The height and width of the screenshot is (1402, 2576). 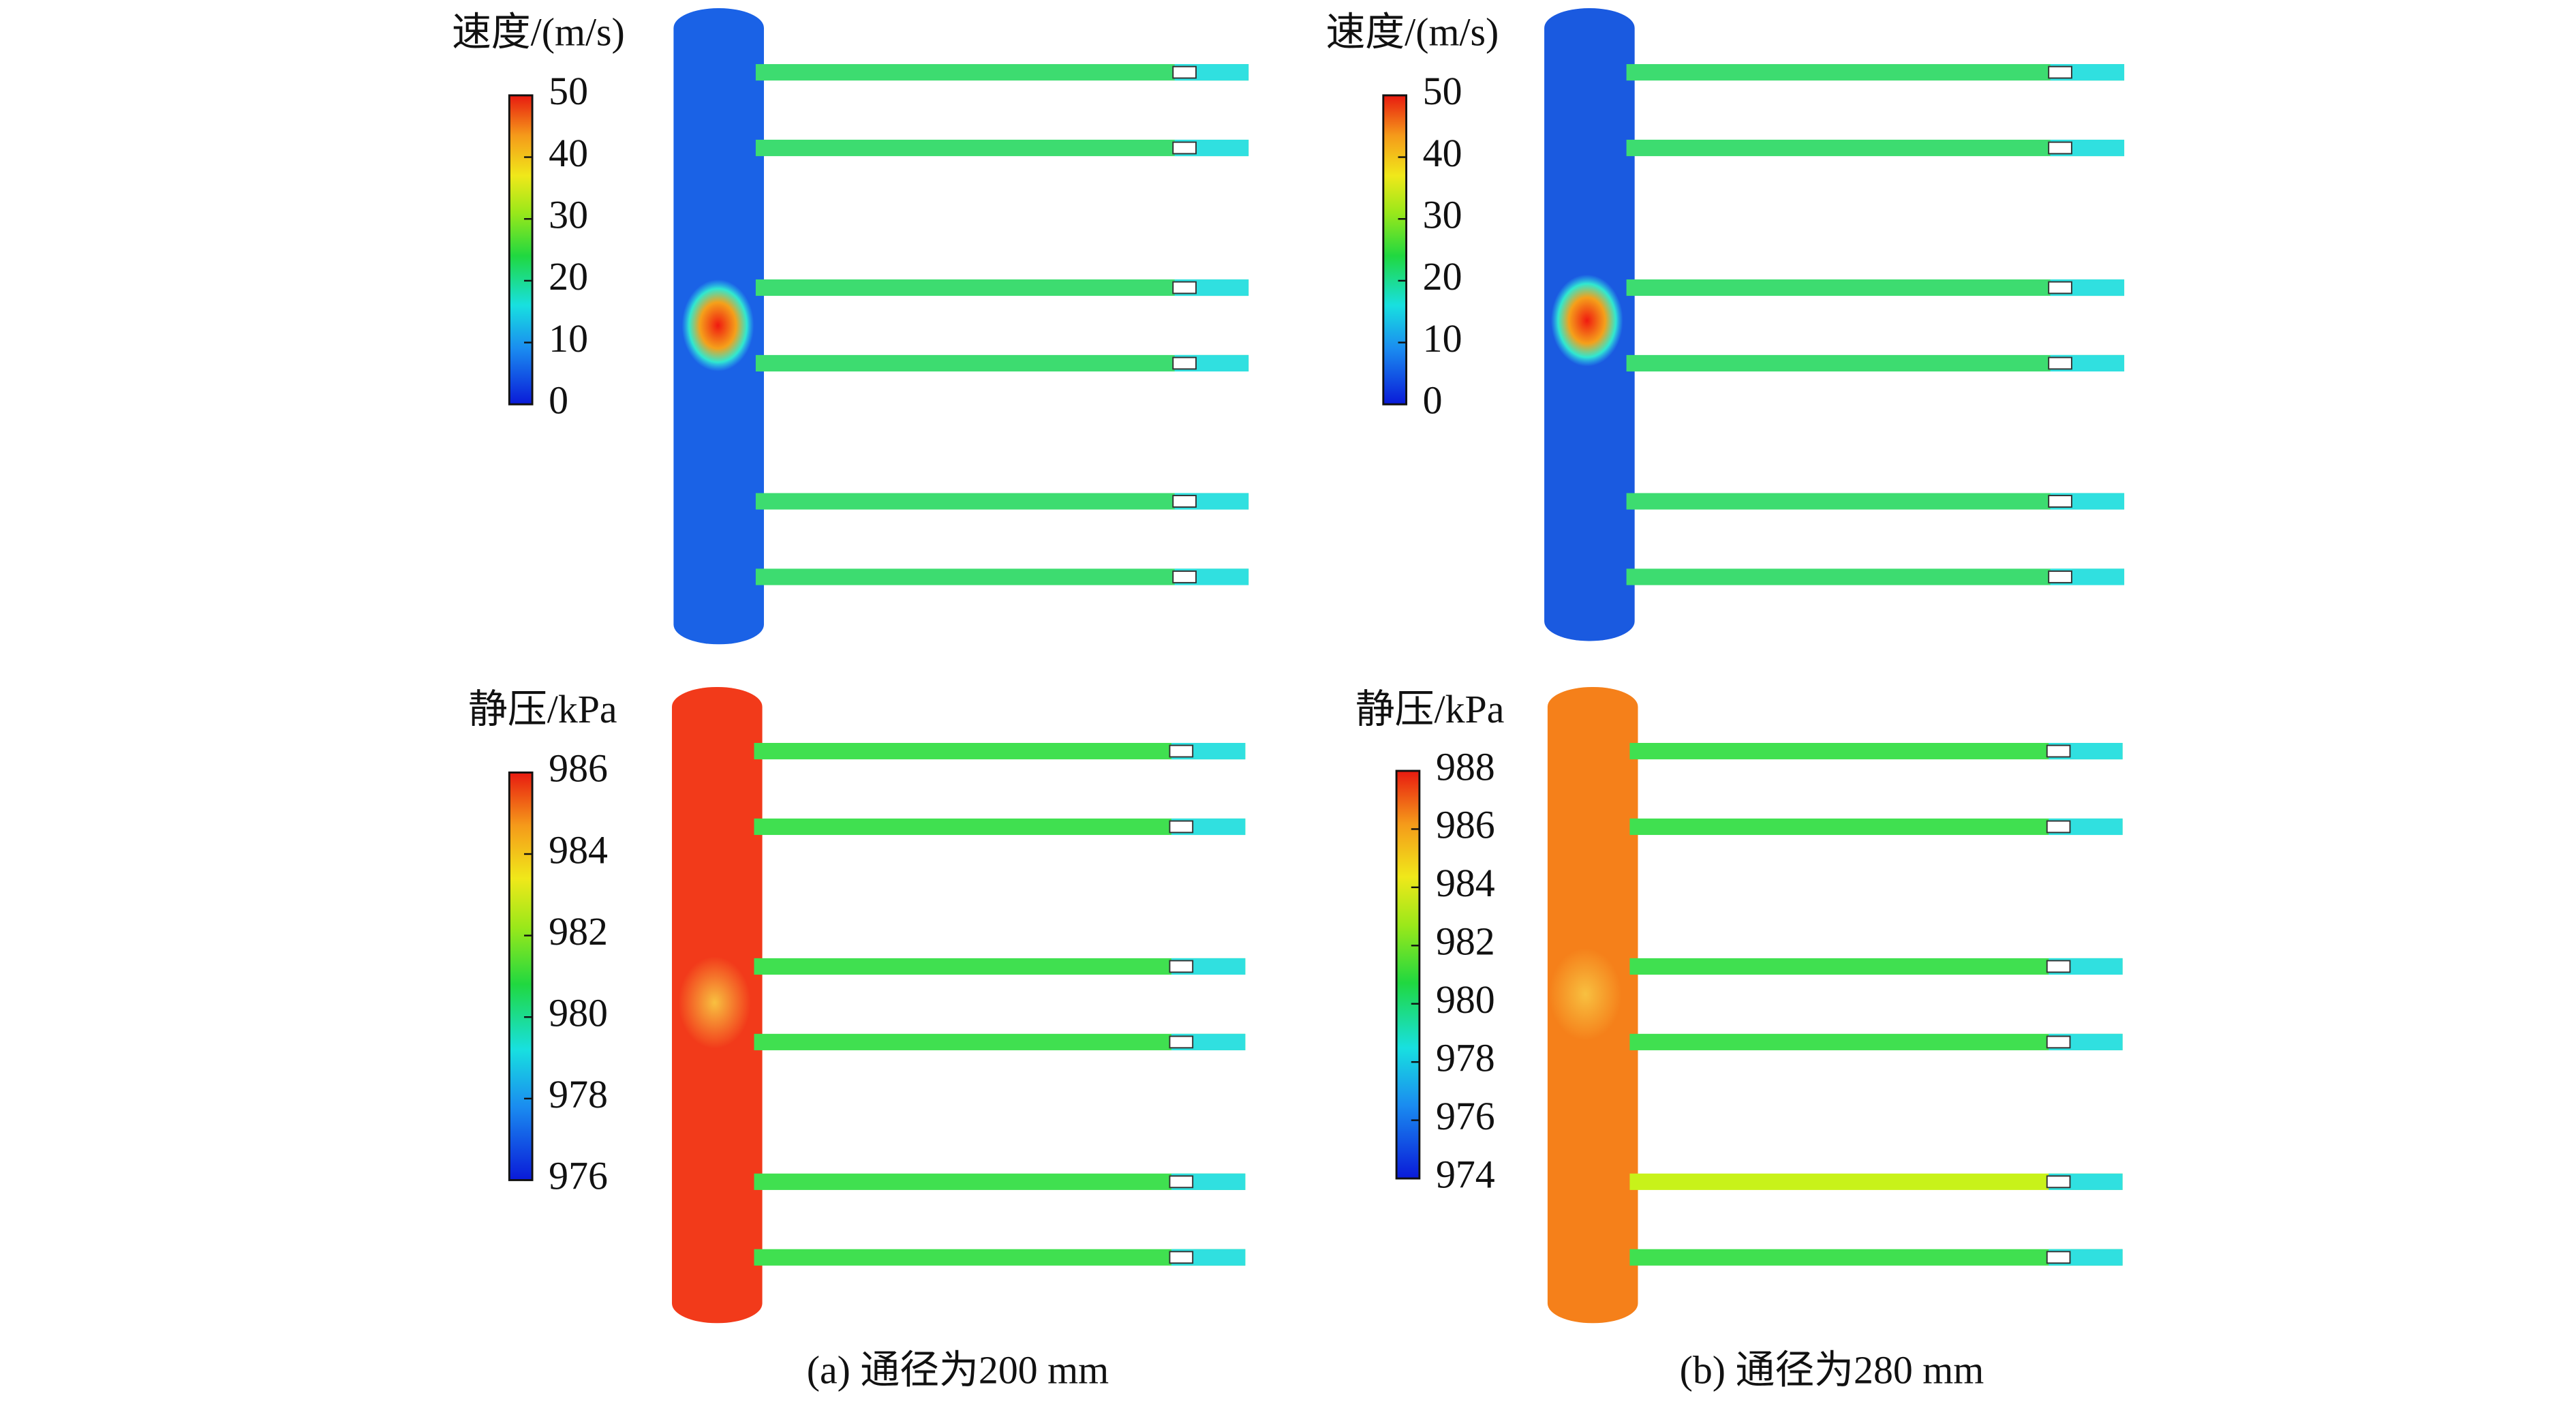 I want to click on tick-label: 988, so click(x=1466, y=766).